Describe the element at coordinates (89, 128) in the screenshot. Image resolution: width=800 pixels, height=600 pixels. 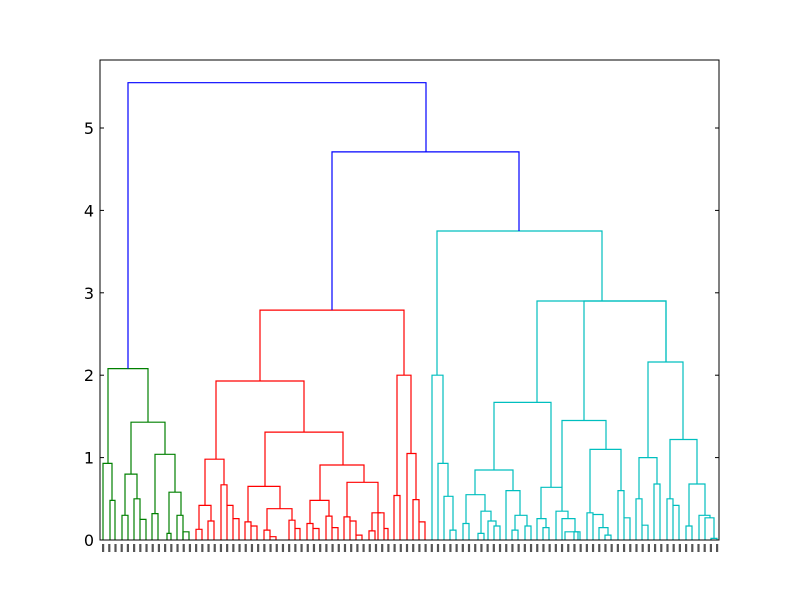
I see `y-tick-label: 5` at that location.